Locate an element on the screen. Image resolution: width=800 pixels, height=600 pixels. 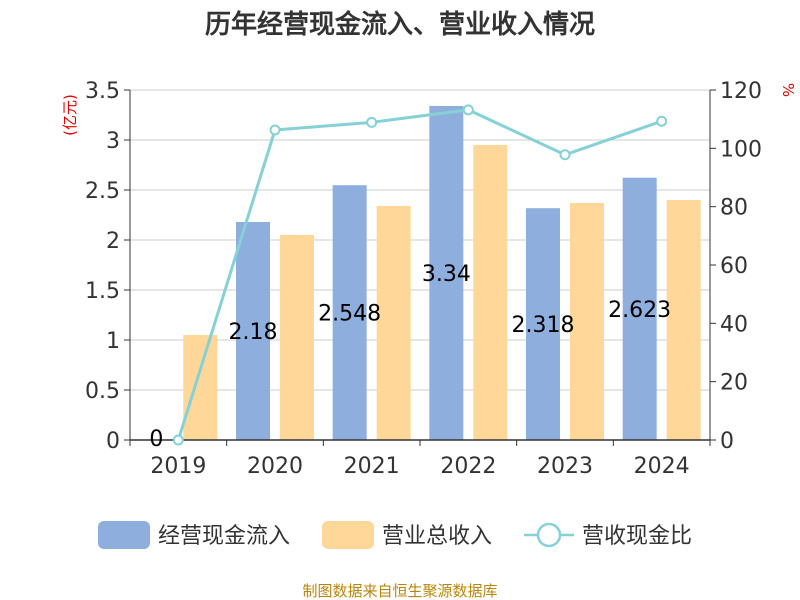
data-label: 3.34 is located at coordinates (446, 274).